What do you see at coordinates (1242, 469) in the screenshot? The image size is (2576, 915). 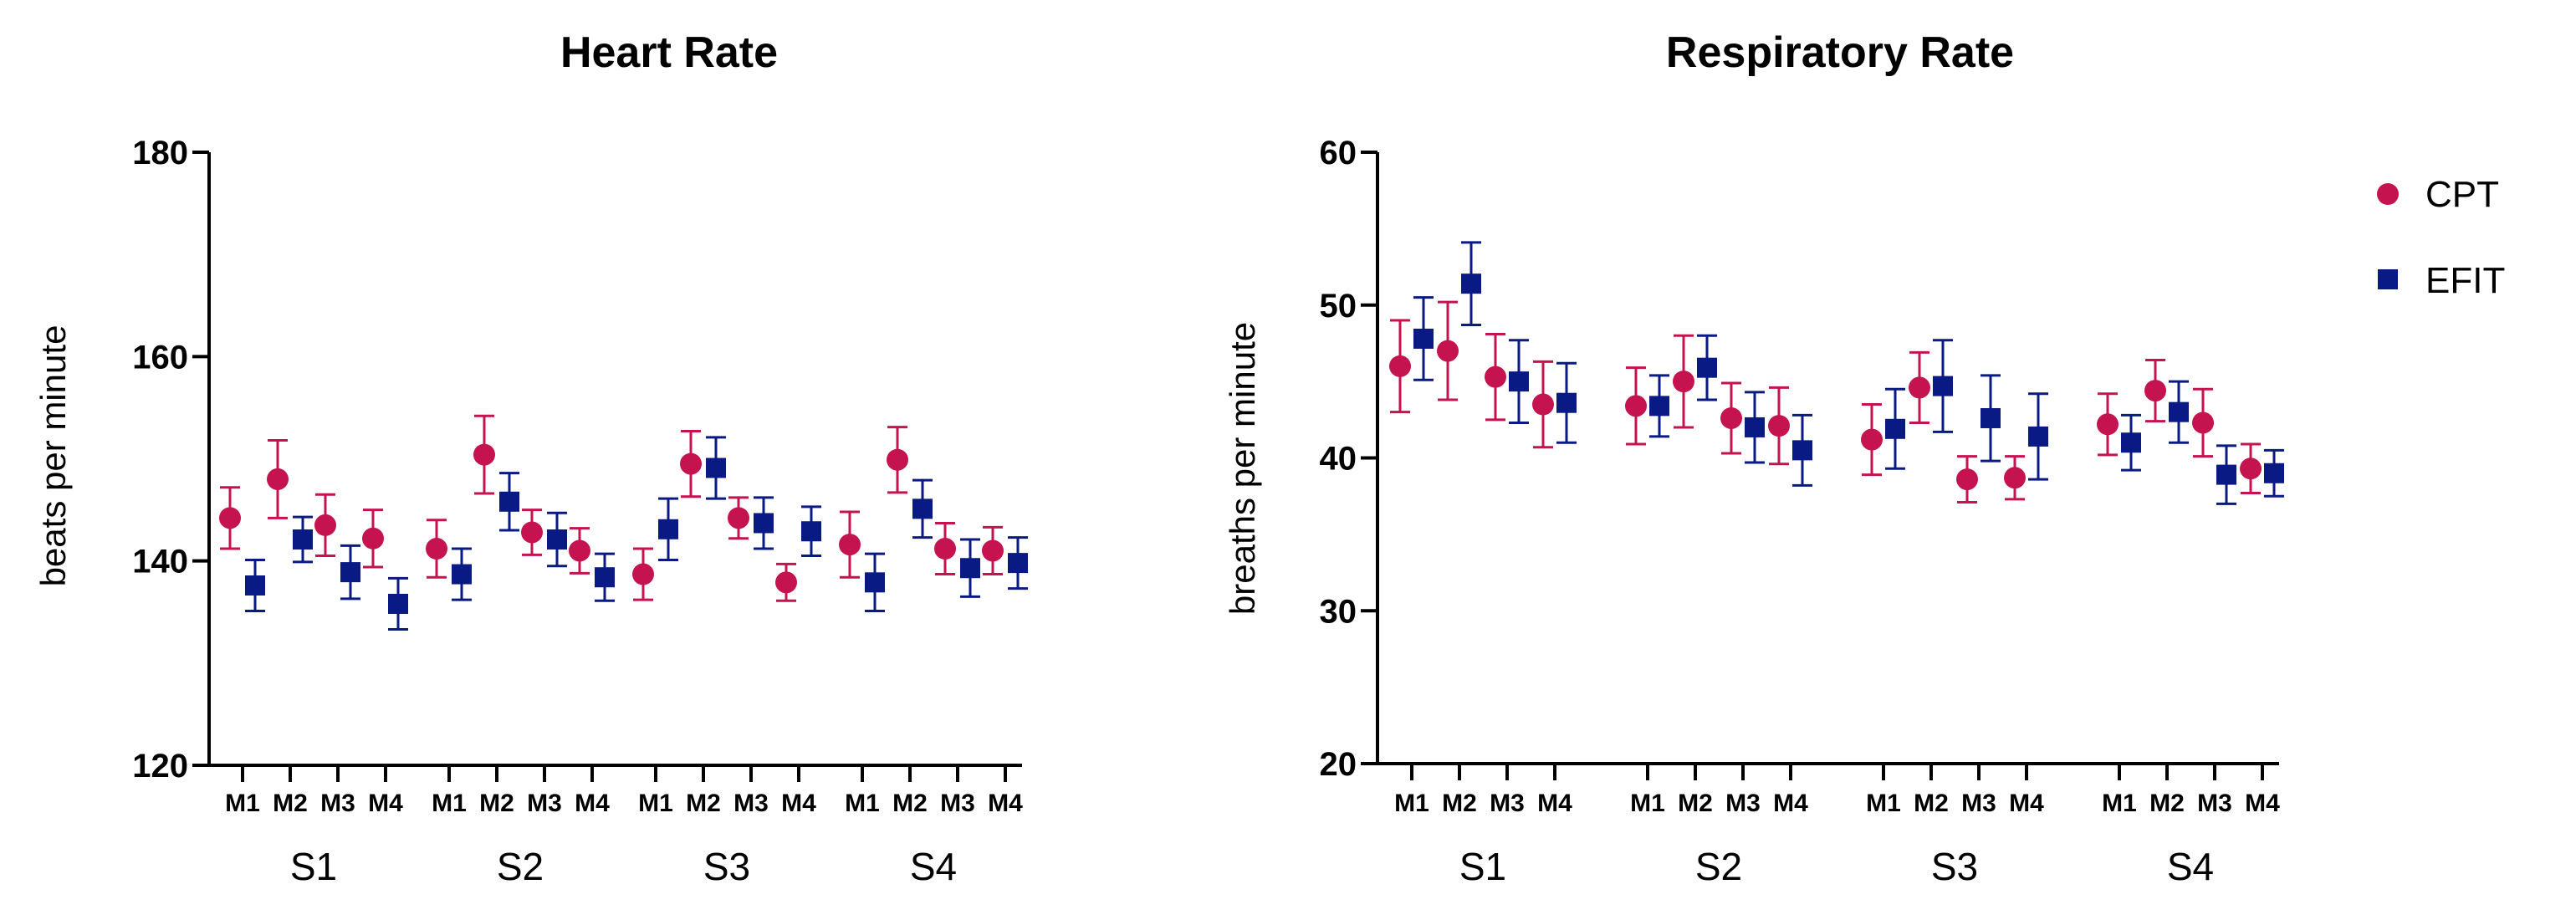 I see `respiratory-rate-y-axis-label: breaths per minute` at bounding box center [1242, 469].